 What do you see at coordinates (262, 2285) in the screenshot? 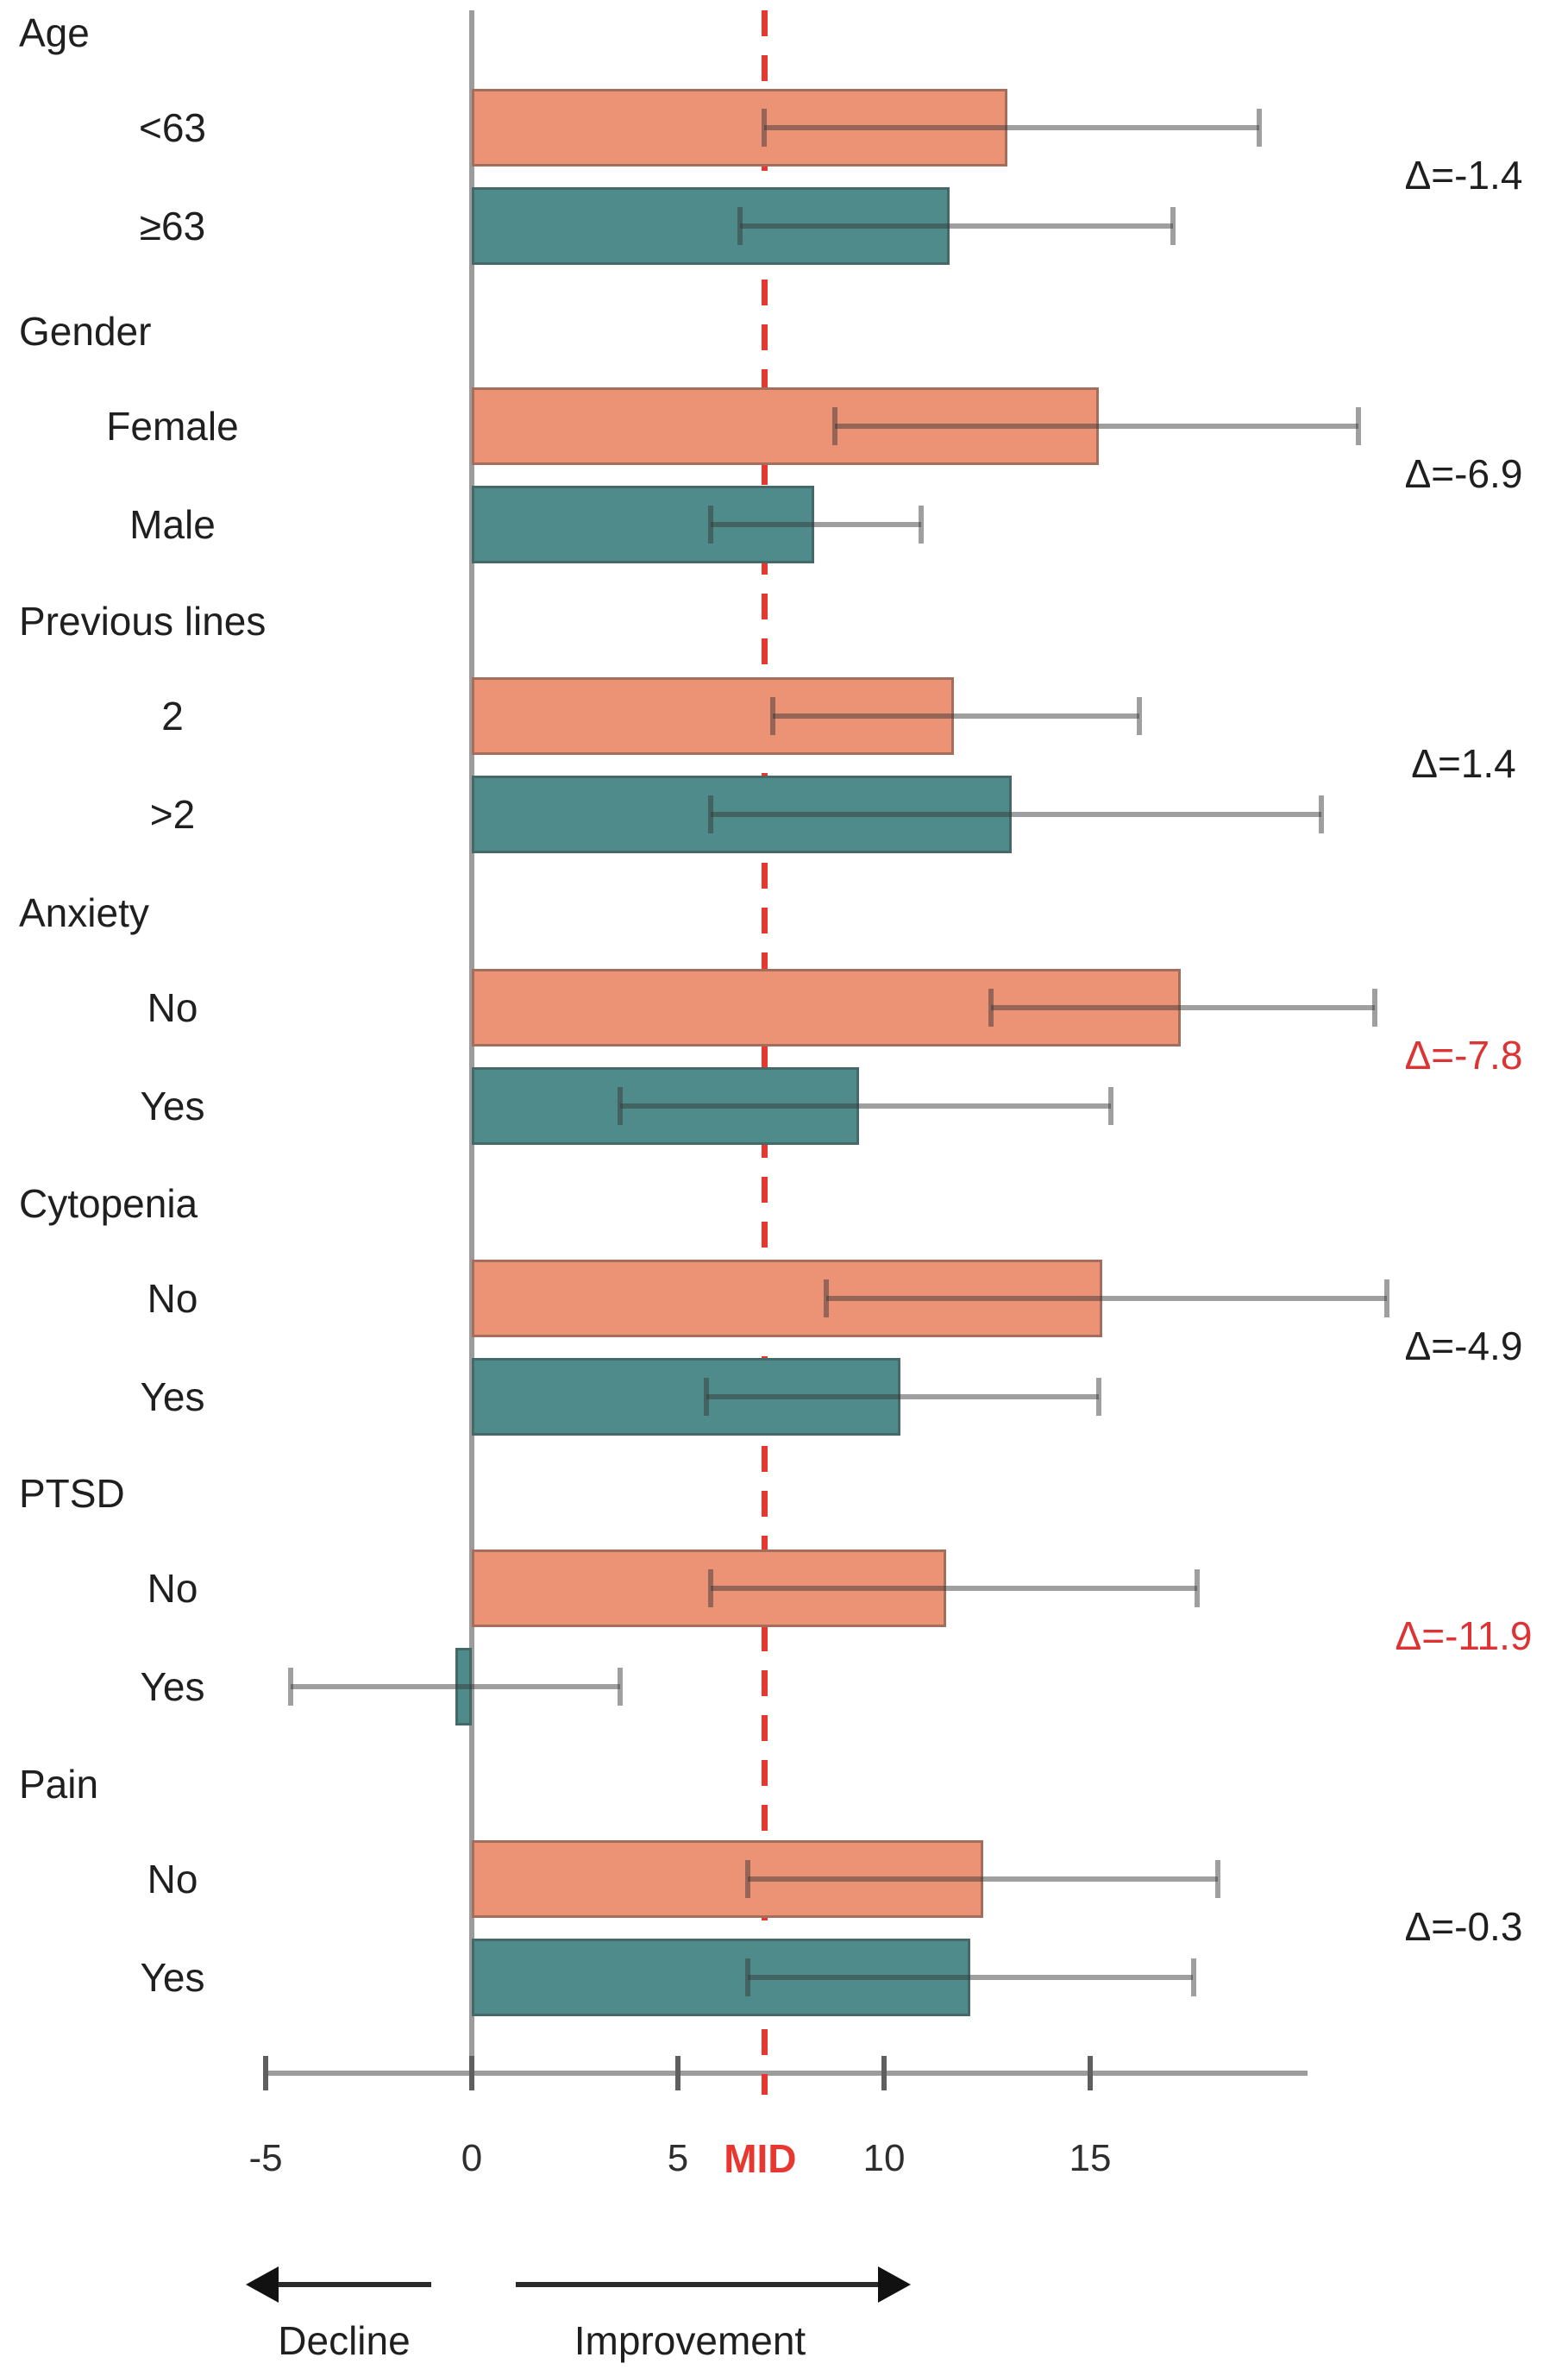
I see `decline-arrowhead-icon` at bounding box center [262, 2285].